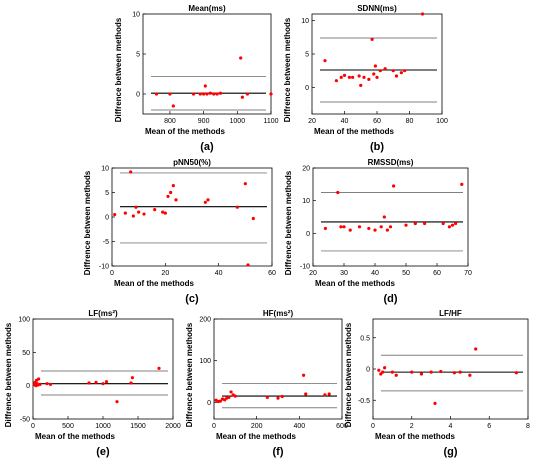 Image resolution: width=550 pixels, height=460 pixels. What do you see at coordinates (528, 426) in the screenshot?
I see `x-tick-label: 8` at bounding box center [528, 426].